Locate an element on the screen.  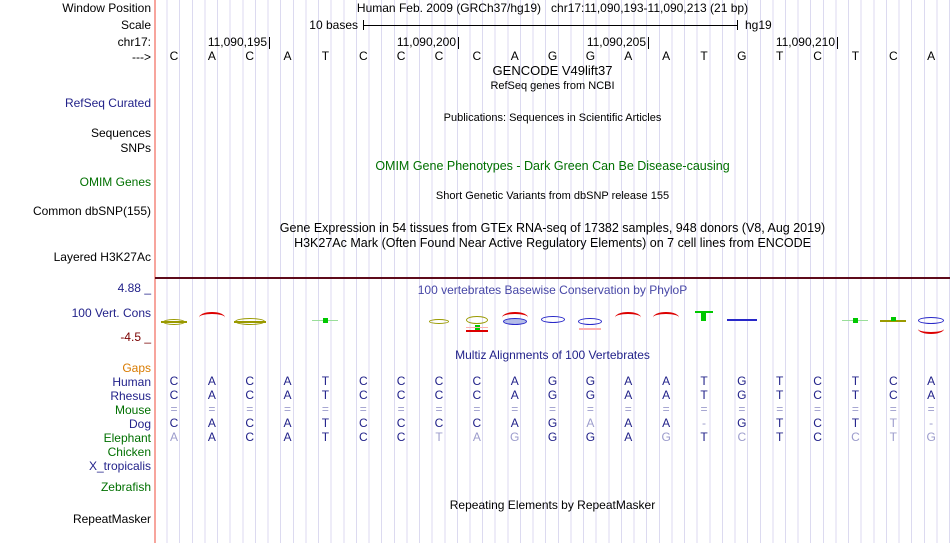
gencode-title: GENCODE V49lift37 is located at coordinates (552, 70).